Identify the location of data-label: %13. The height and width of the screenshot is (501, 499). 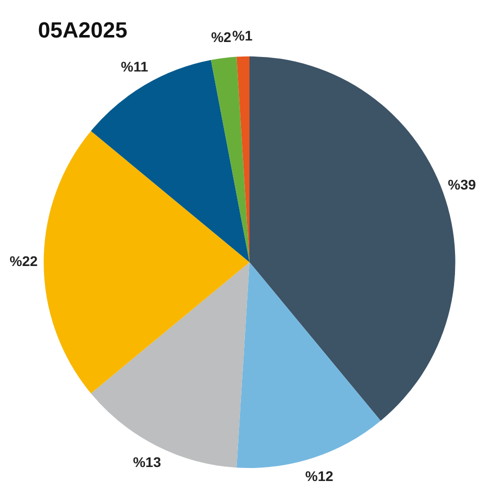
(147, 462).